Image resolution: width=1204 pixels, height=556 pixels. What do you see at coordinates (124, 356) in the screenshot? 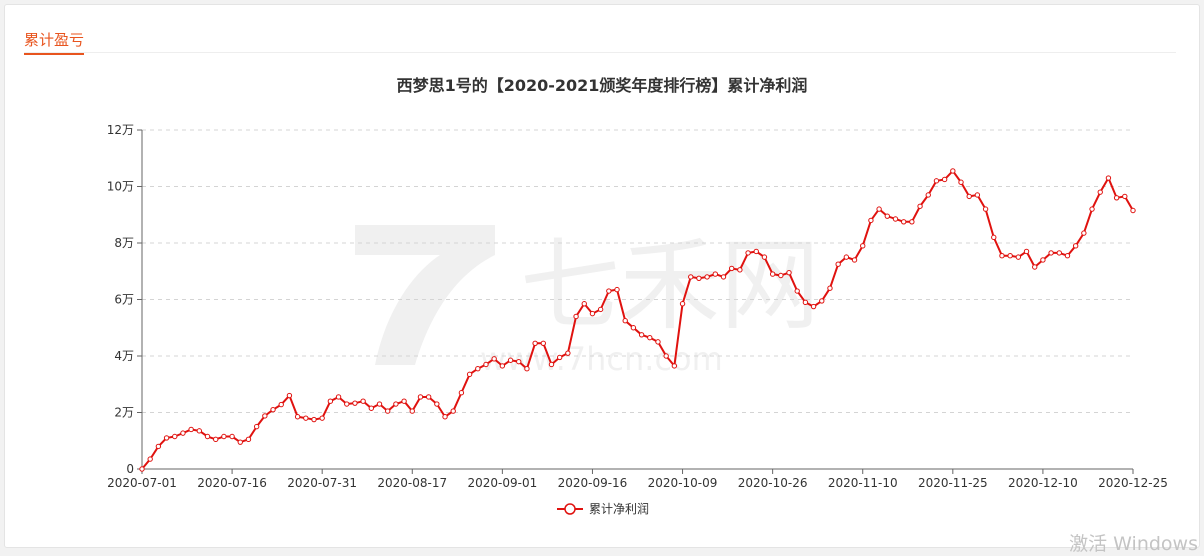
I see `y-tick-label: 4万` at bounding box center [124, 356].